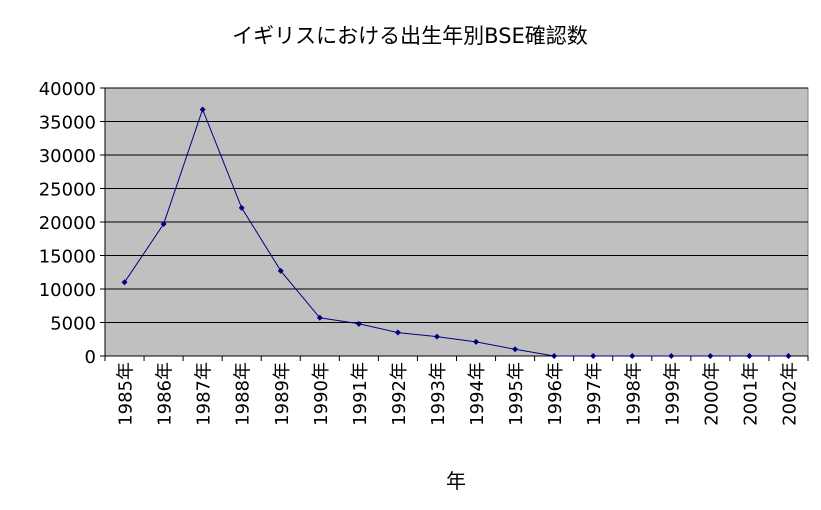 The image size is (821, 510). I want to click on y-tick-label: 20000, so click(67, 223).